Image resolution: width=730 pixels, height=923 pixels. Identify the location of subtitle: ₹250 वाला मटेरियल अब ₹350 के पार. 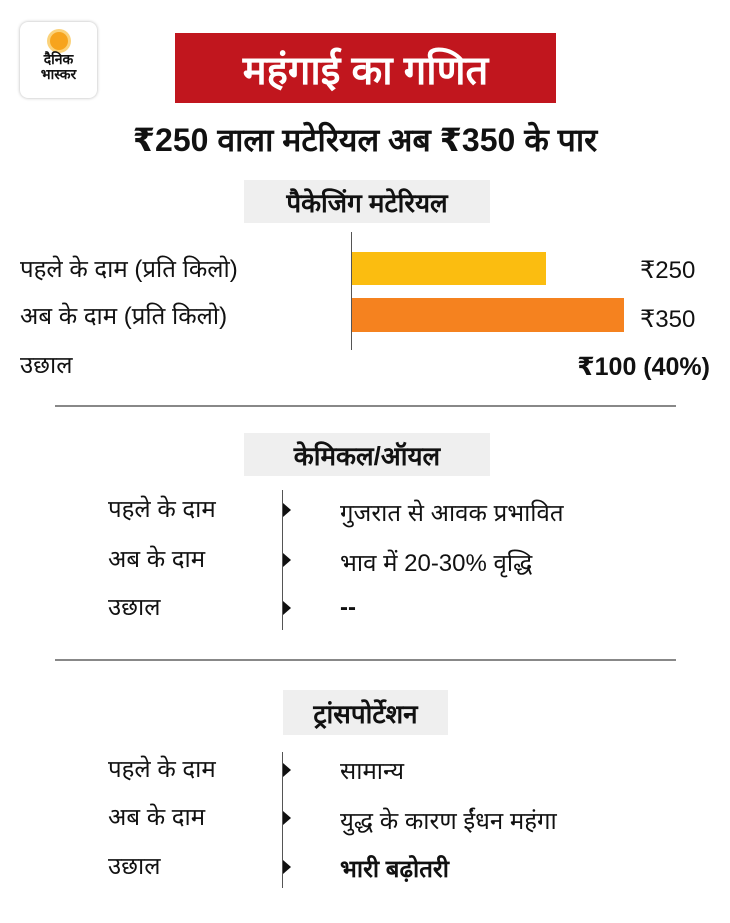
(365, 140).